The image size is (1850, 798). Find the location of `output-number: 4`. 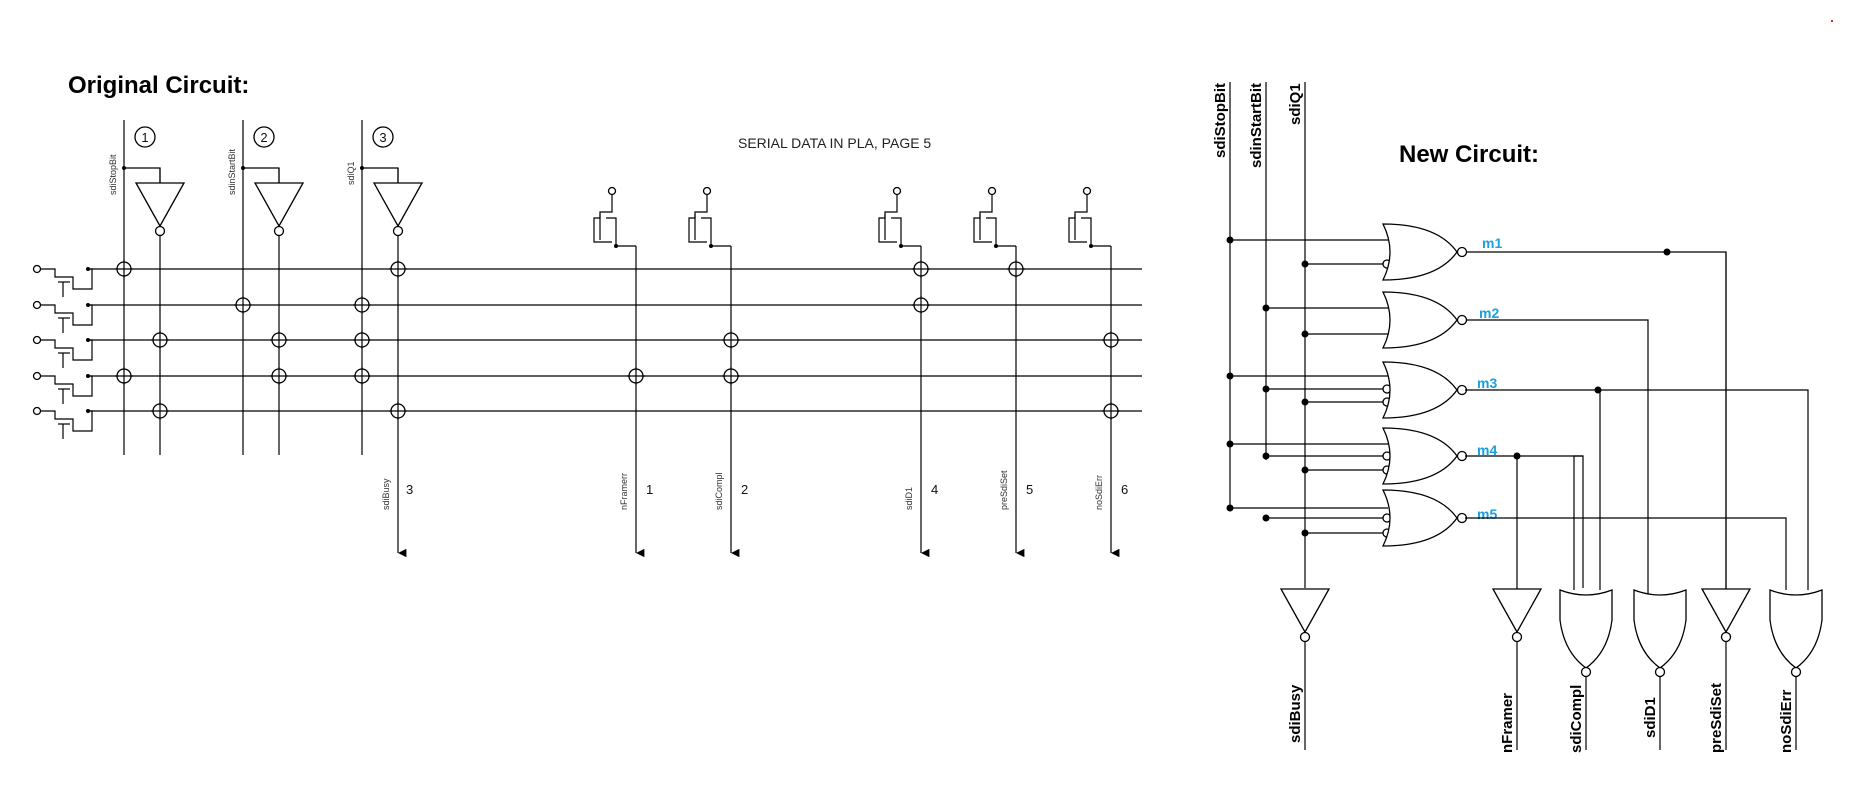

output-number: 4 is located at coordinates (934, 489).